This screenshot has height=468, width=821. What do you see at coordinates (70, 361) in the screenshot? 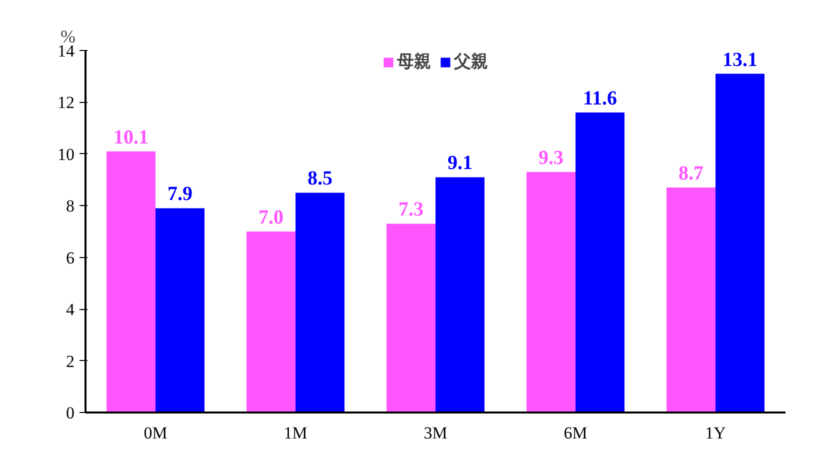
I see `y-tick-label: 2` at bounding box center [70, 361].